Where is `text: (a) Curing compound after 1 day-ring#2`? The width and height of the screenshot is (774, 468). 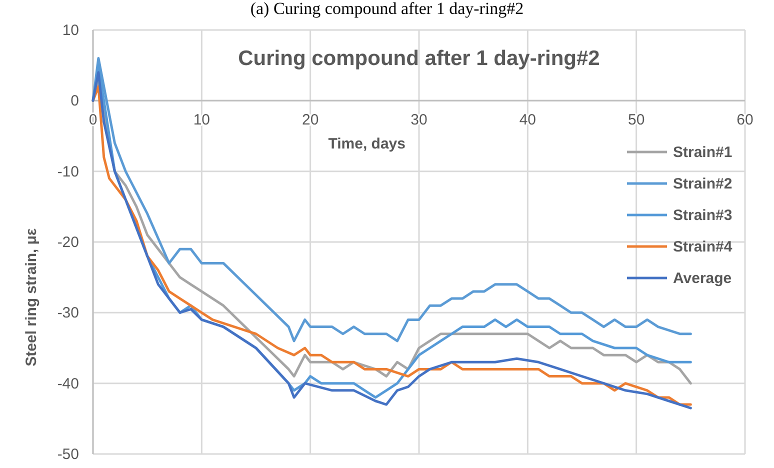
text: (a) Curing compound after 1 day-ring#2 is located at coordinates (387, 9).